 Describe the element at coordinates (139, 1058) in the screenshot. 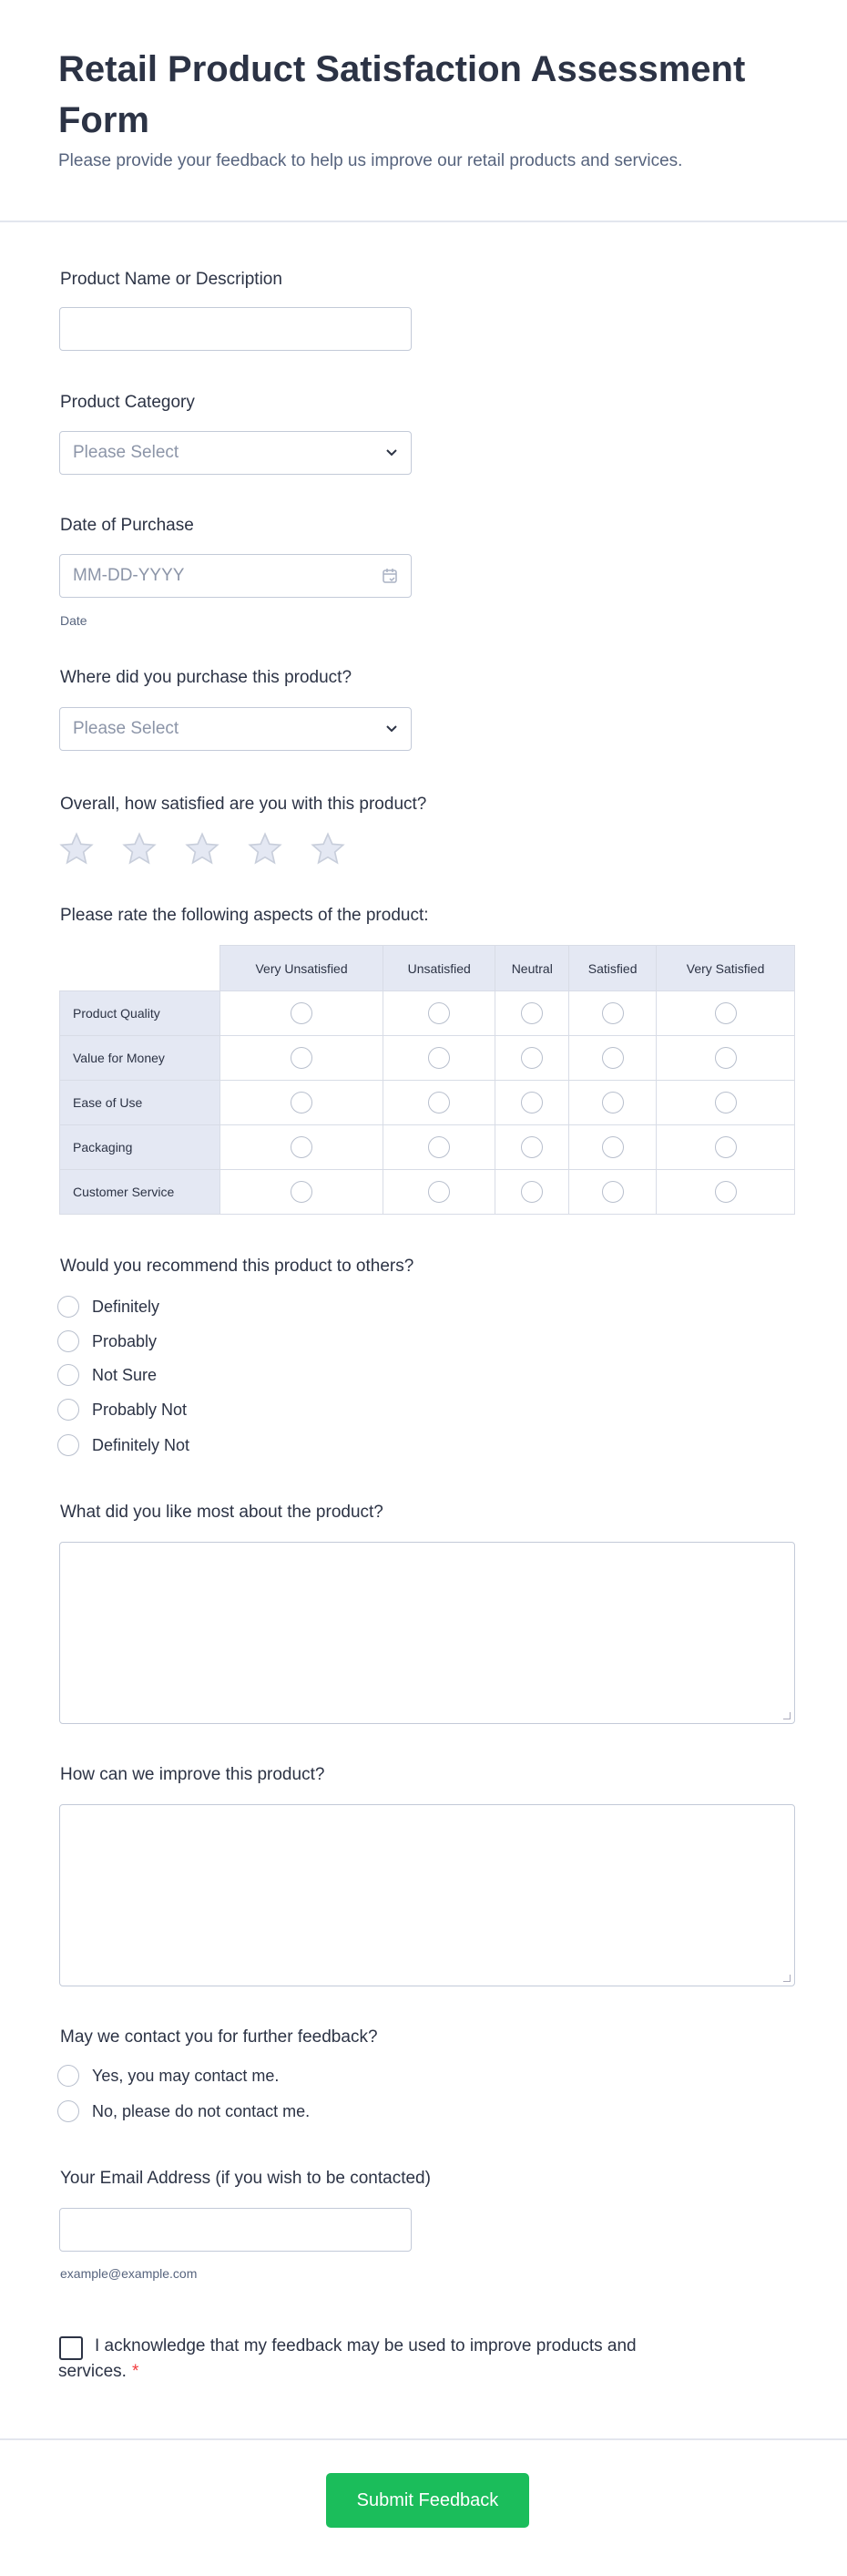

I see `matrix-row-label: Value for Money` at that location.